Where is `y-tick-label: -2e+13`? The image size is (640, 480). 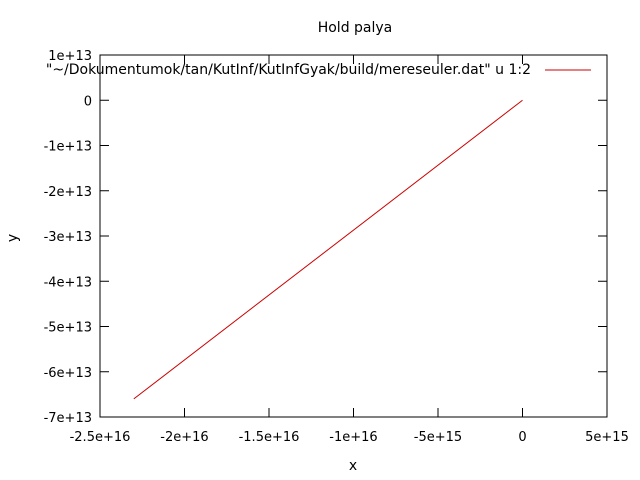 y-tick-label: -2e+13 is located at coordinates (68, 192).